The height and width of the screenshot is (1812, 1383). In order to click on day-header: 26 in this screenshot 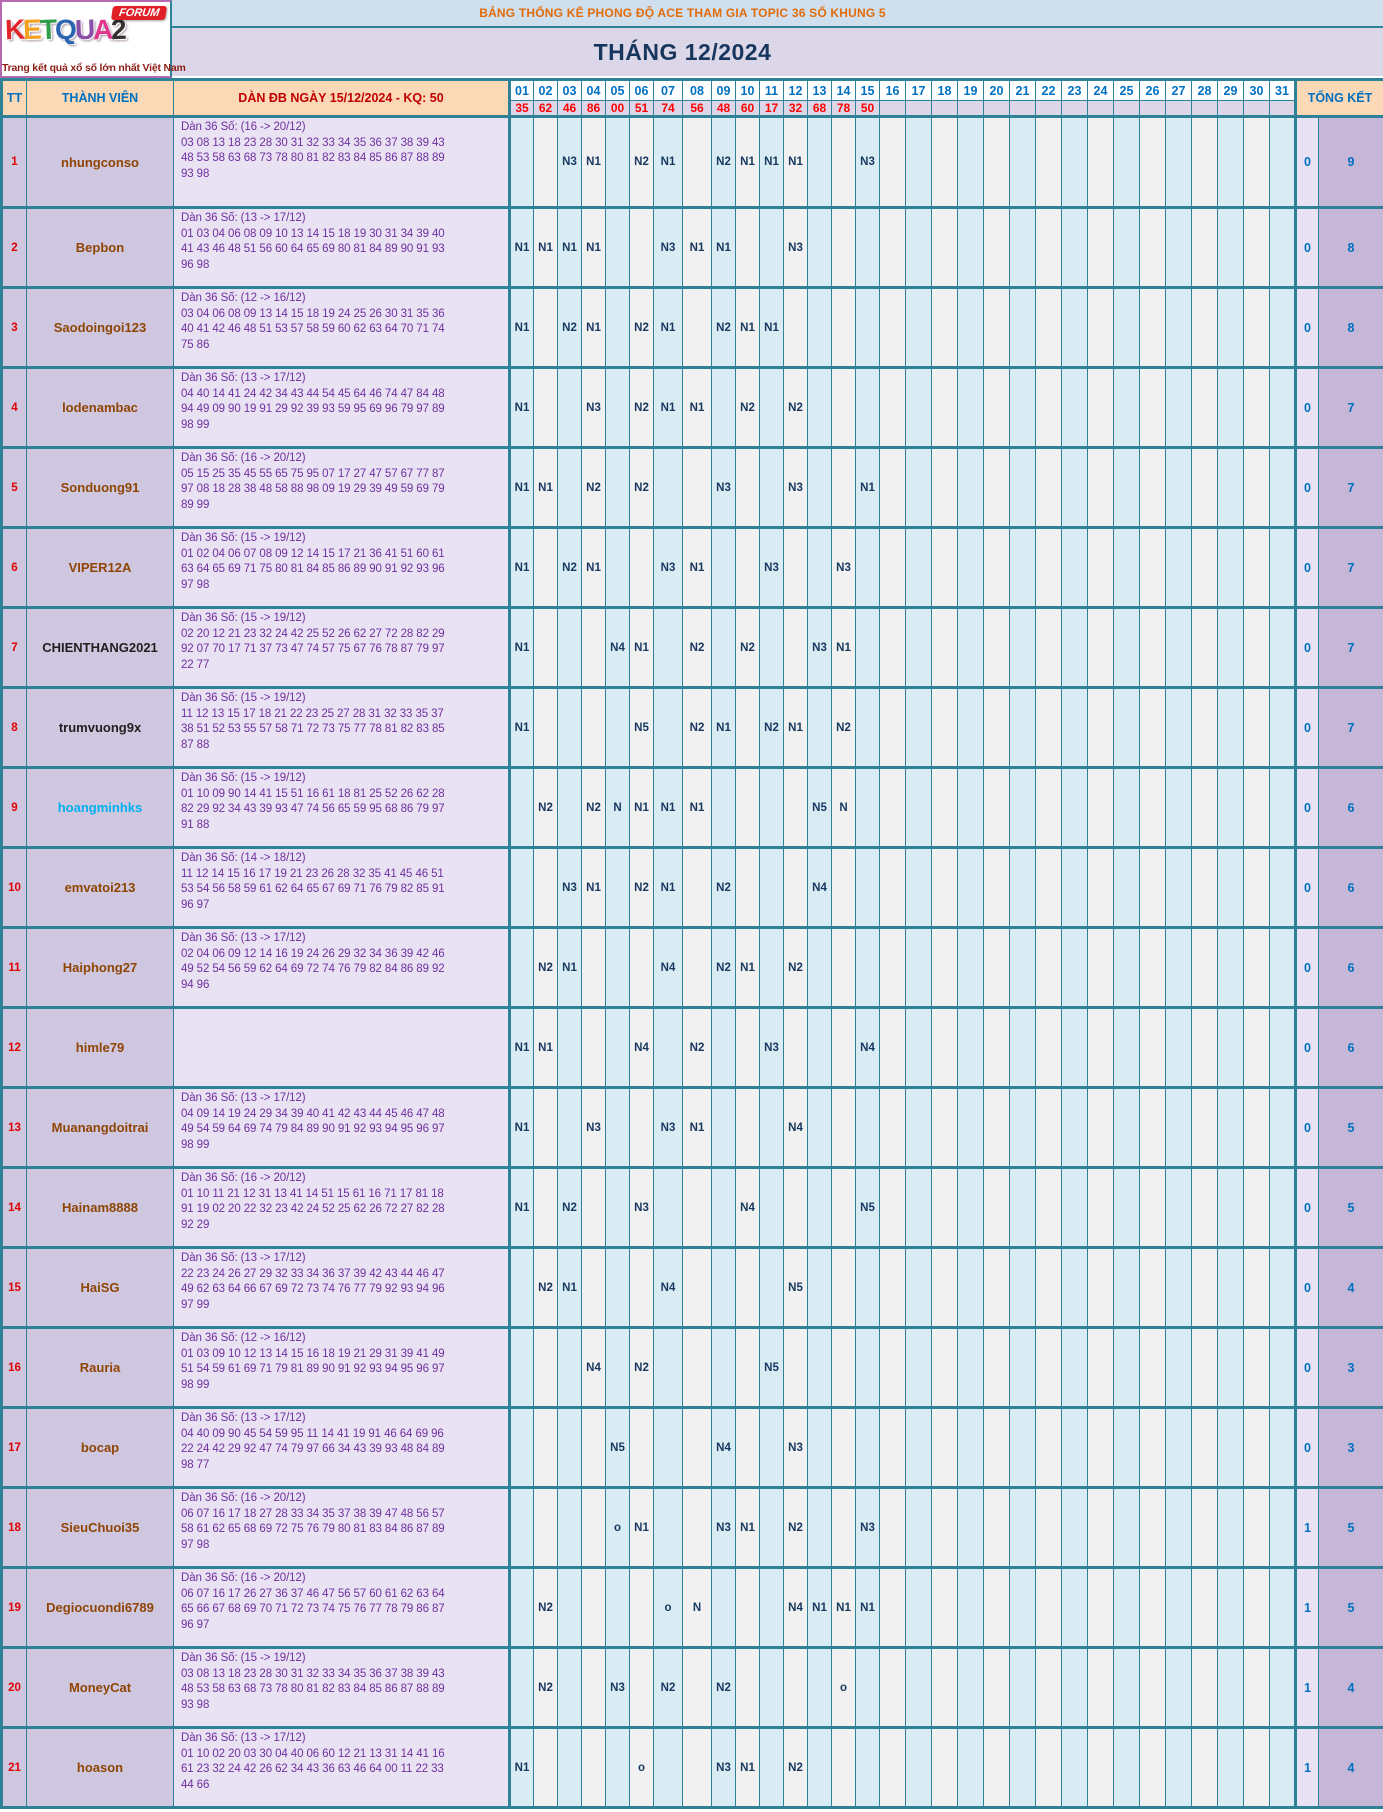, I will do `click(1152, 90)`.